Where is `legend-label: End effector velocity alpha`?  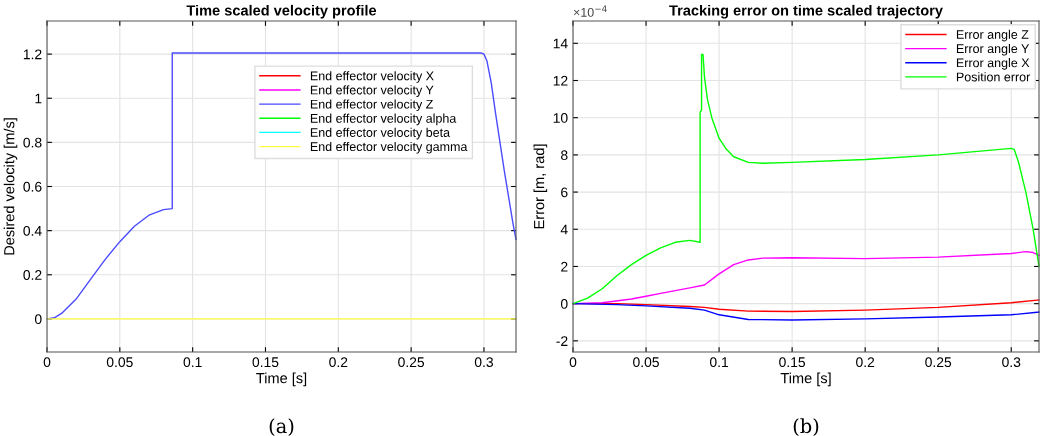 legend-label: End effector velocity alpha is located at coordinates (383, 119).